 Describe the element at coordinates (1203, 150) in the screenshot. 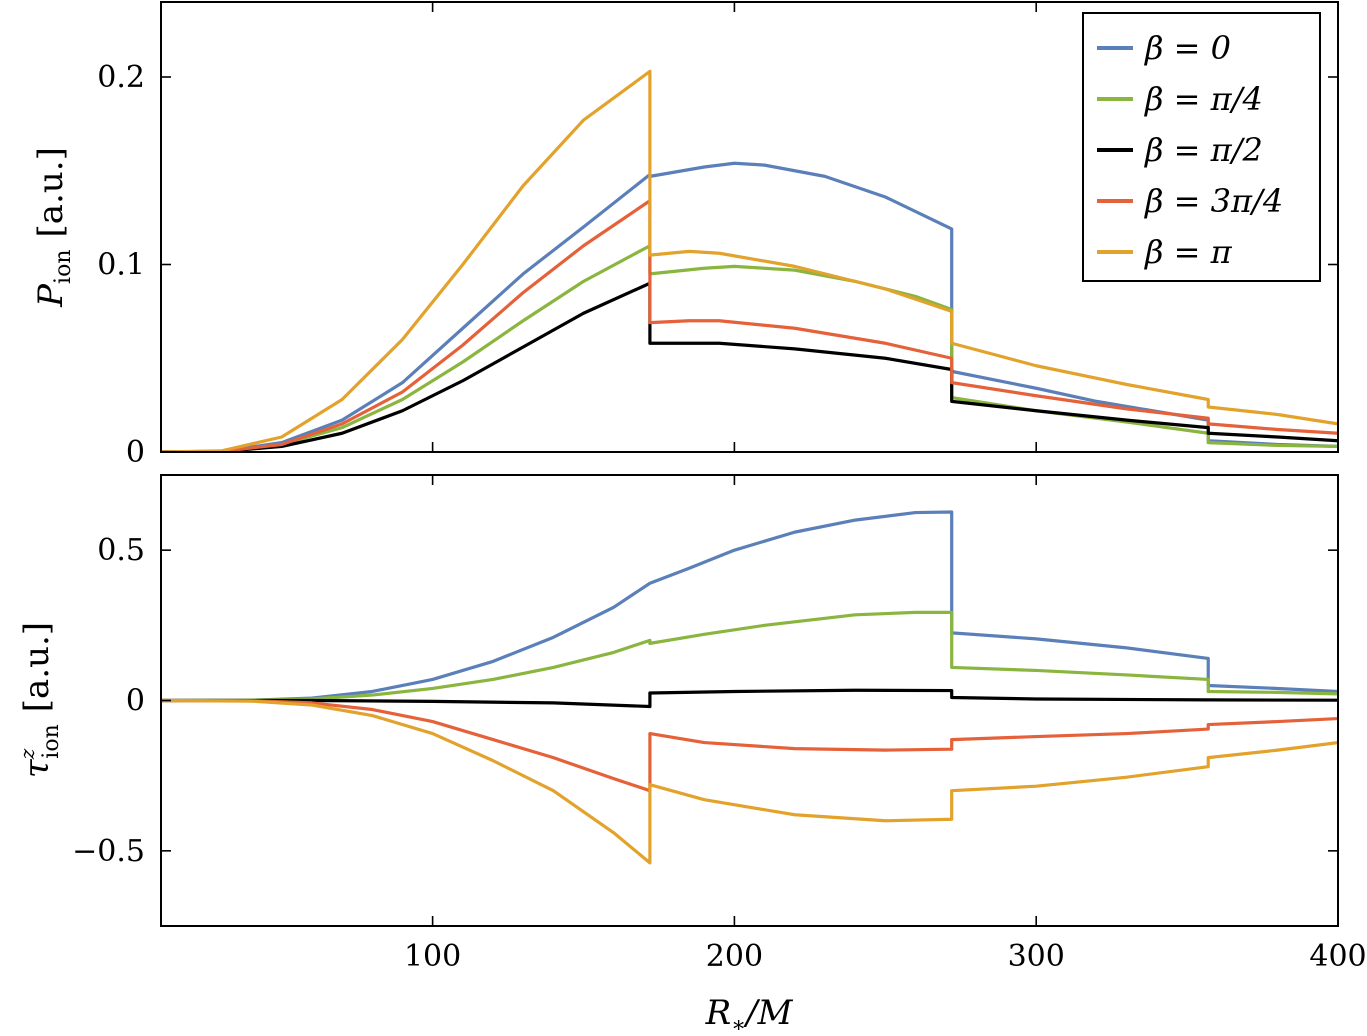

I see `legend-label-2: β = π/2` at that location.